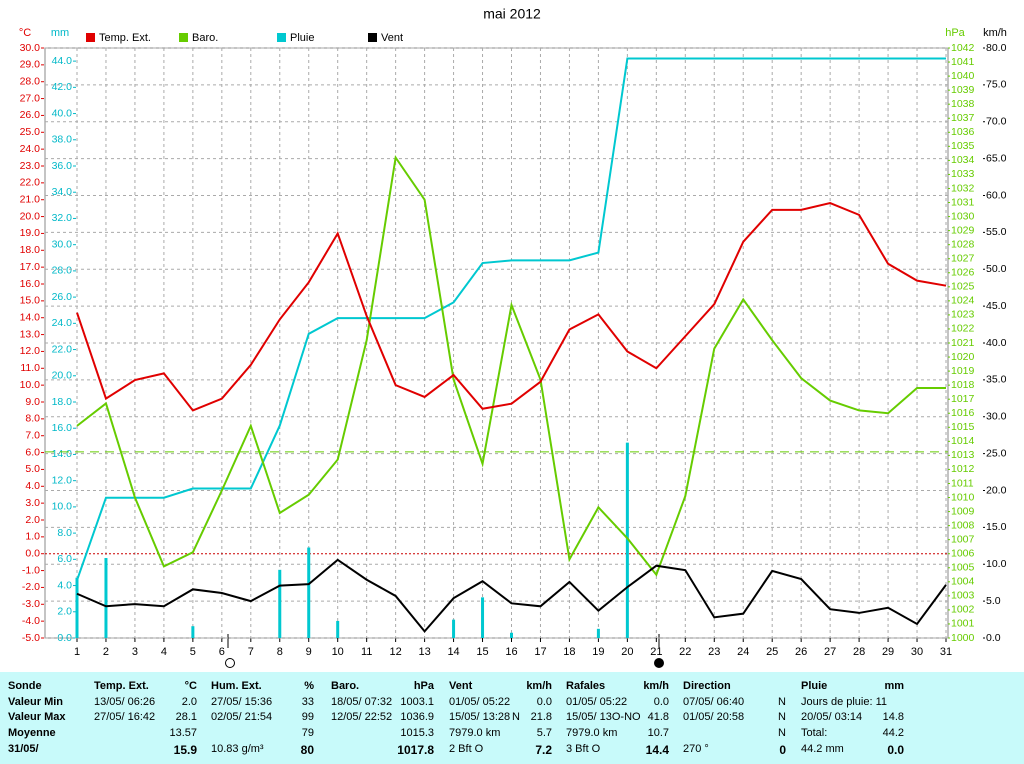  What do you see at coordinates (392, 38) in the screenshot?
I see `legend-label: Vent` at bounding box center [392, 38].